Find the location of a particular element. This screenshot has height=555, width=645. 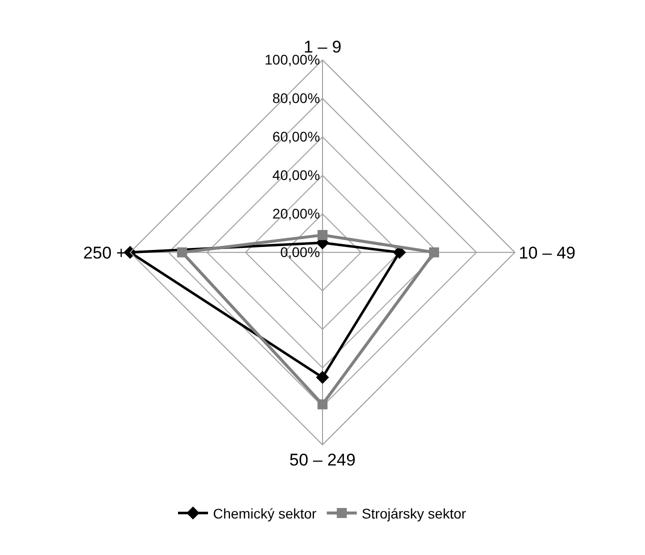

spoke-label: 250 + is located at coordinates (104, 252).